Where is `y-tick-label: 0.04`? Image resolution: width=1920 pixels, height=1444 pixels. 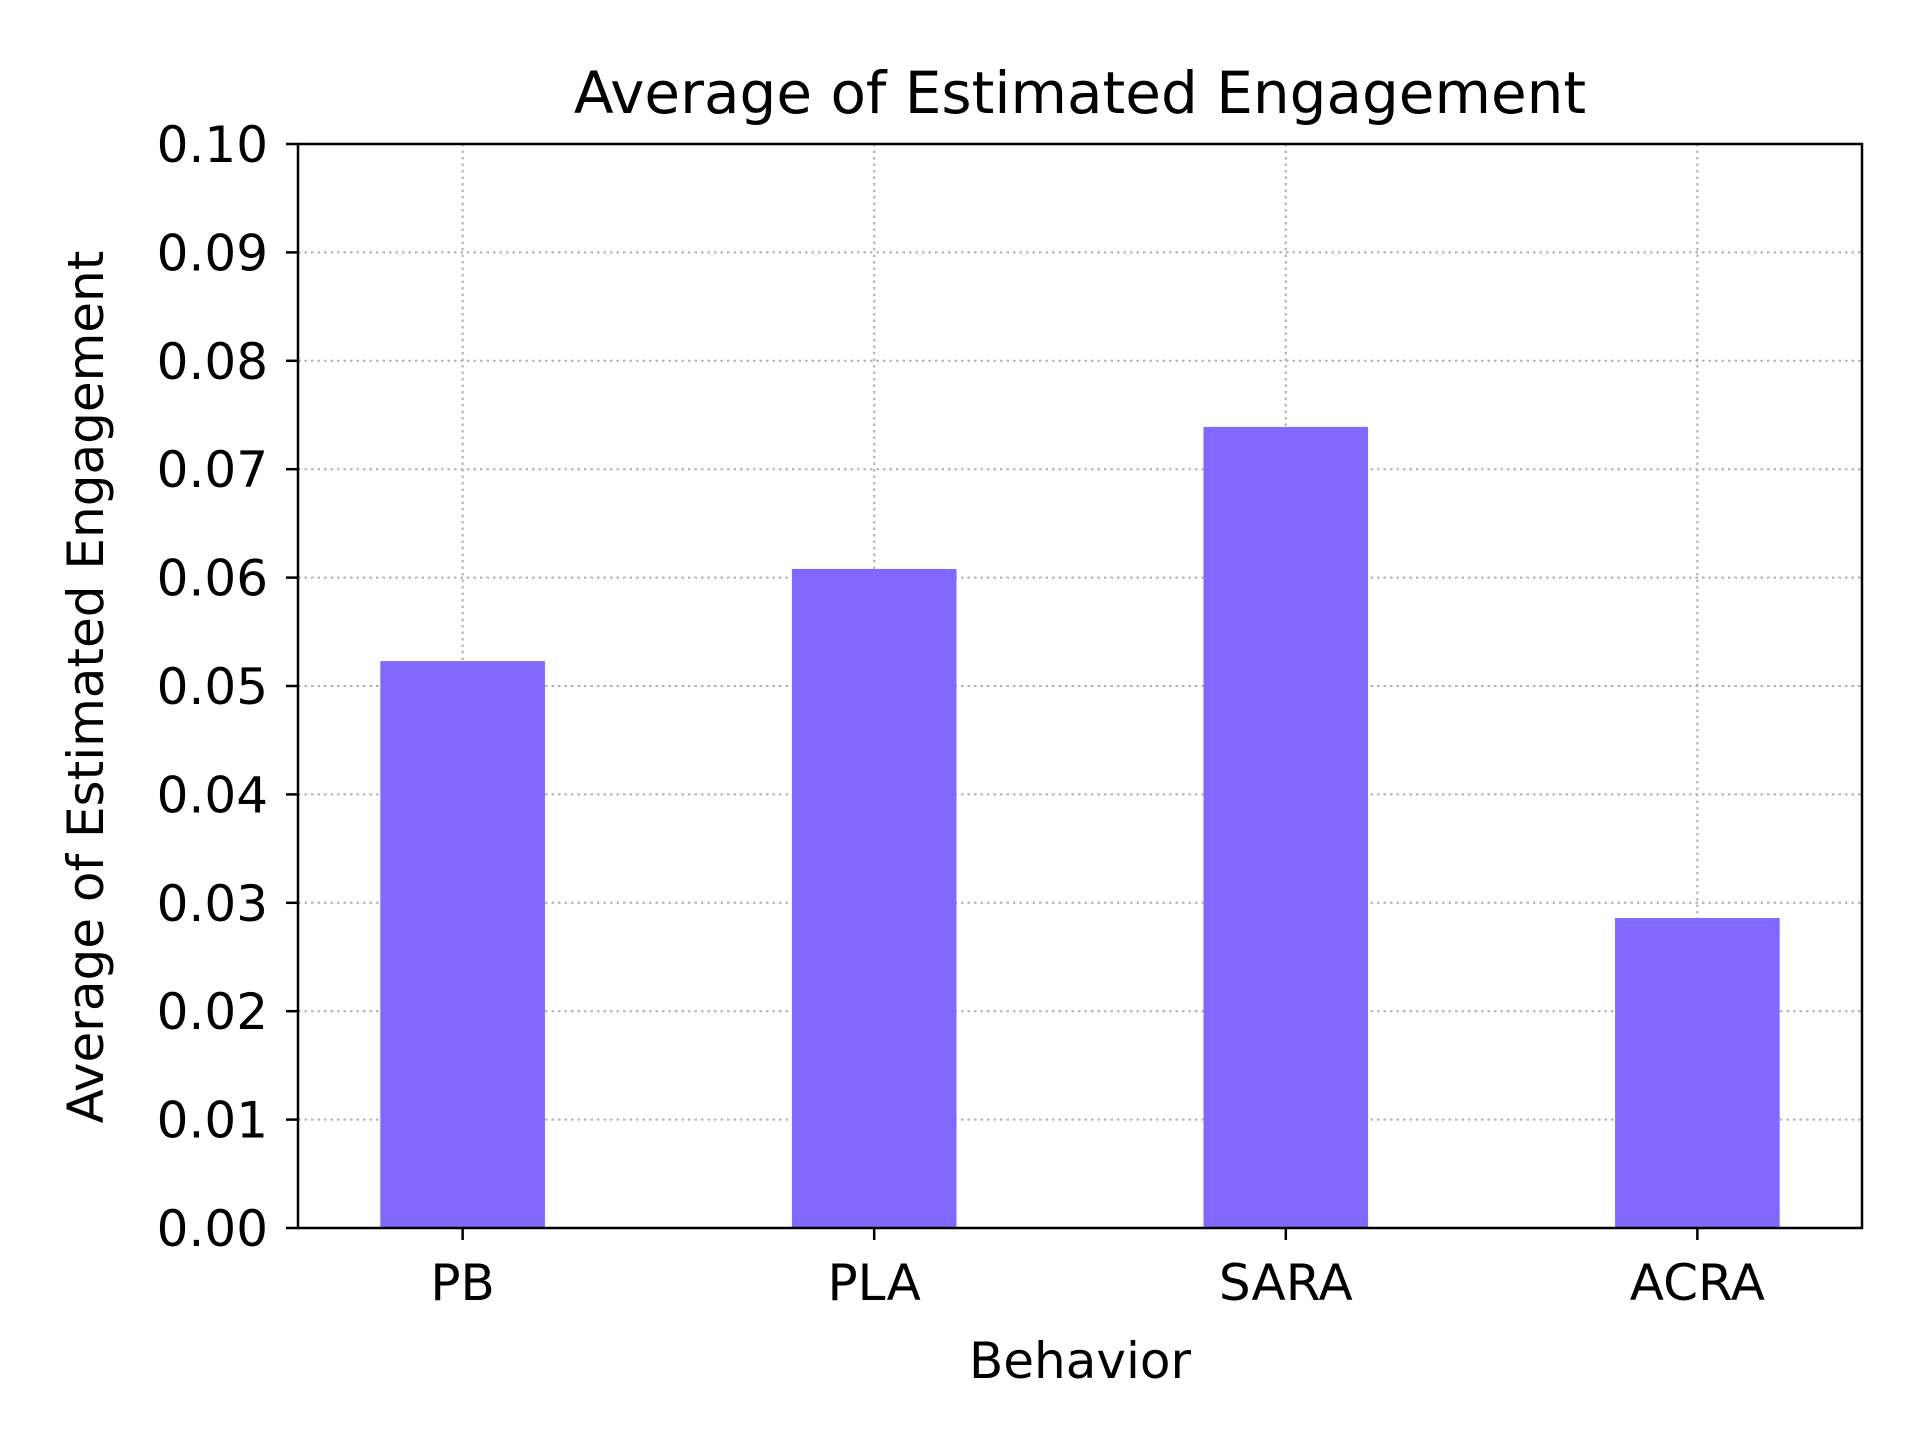 y-tick-label: 0.04 is located at coordinates (212, 795).